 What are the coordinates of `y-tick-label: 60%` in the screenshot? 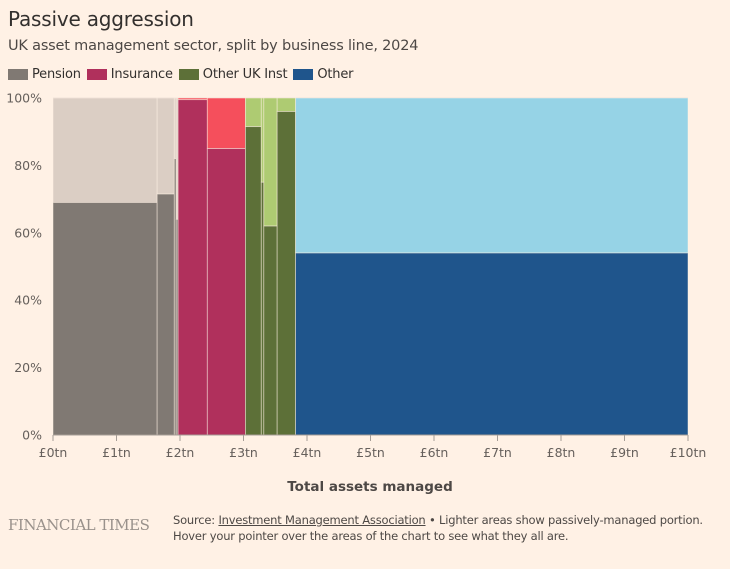 It's located at (28, 232).